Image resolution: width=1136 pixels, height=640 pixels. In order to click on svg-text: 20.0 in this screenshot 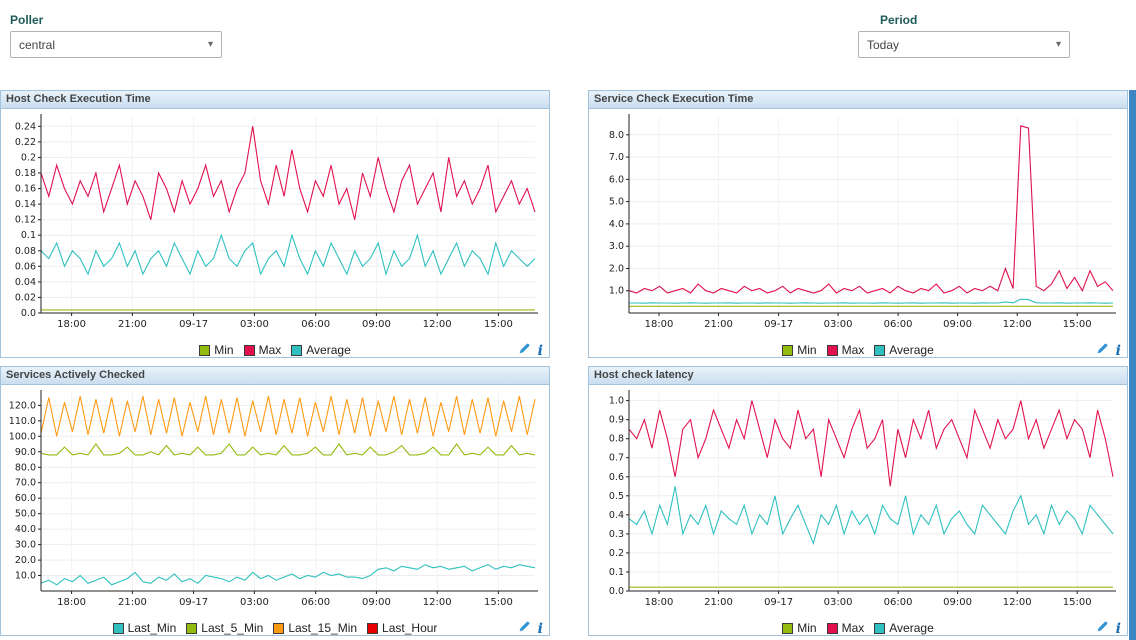, I will do `click(25, 560)`.